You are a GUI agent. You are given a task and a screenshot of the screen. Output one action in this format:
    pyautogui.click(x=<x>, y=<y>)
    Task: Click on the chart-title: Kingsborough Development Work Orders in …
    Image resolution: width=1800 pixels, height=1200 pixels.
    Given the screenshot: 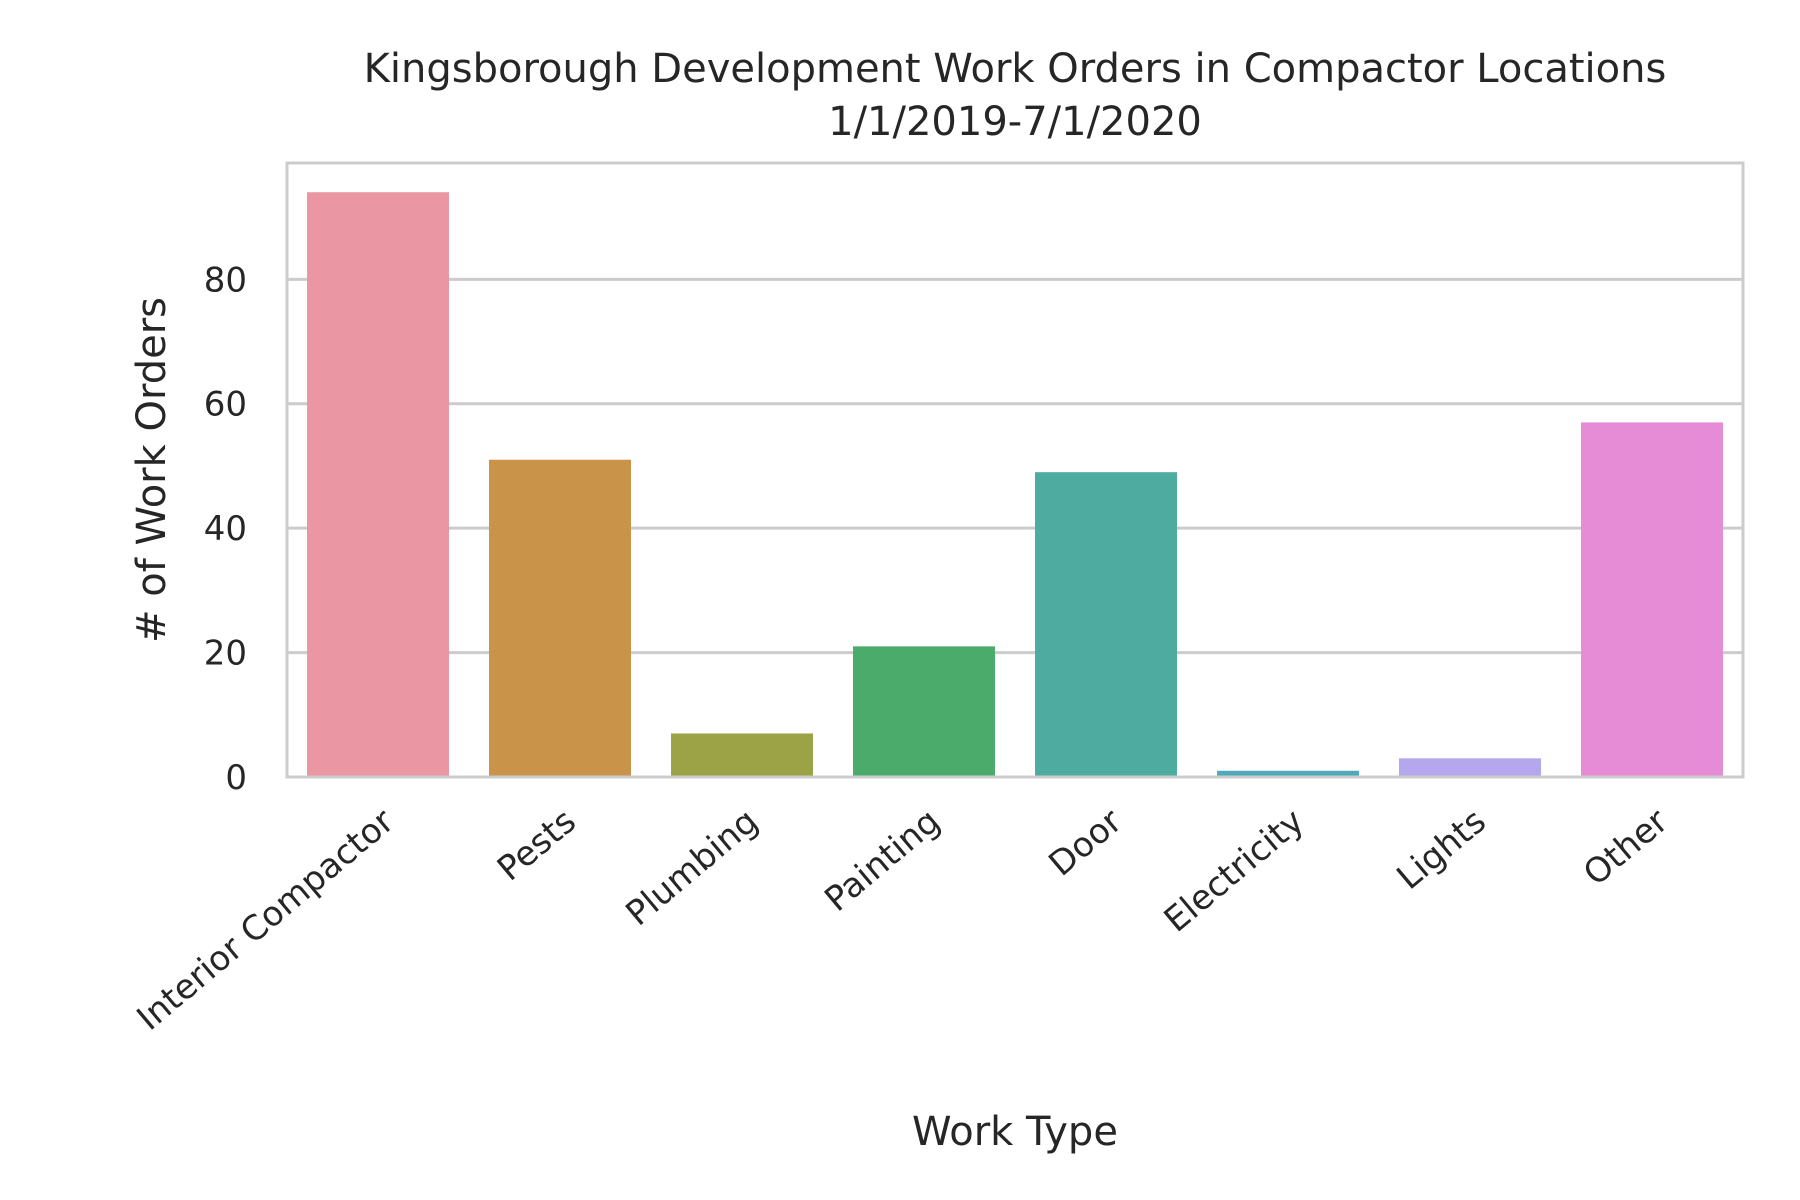 What is the action you would take?
    pyautogui.click(x=1015, y=69)
    